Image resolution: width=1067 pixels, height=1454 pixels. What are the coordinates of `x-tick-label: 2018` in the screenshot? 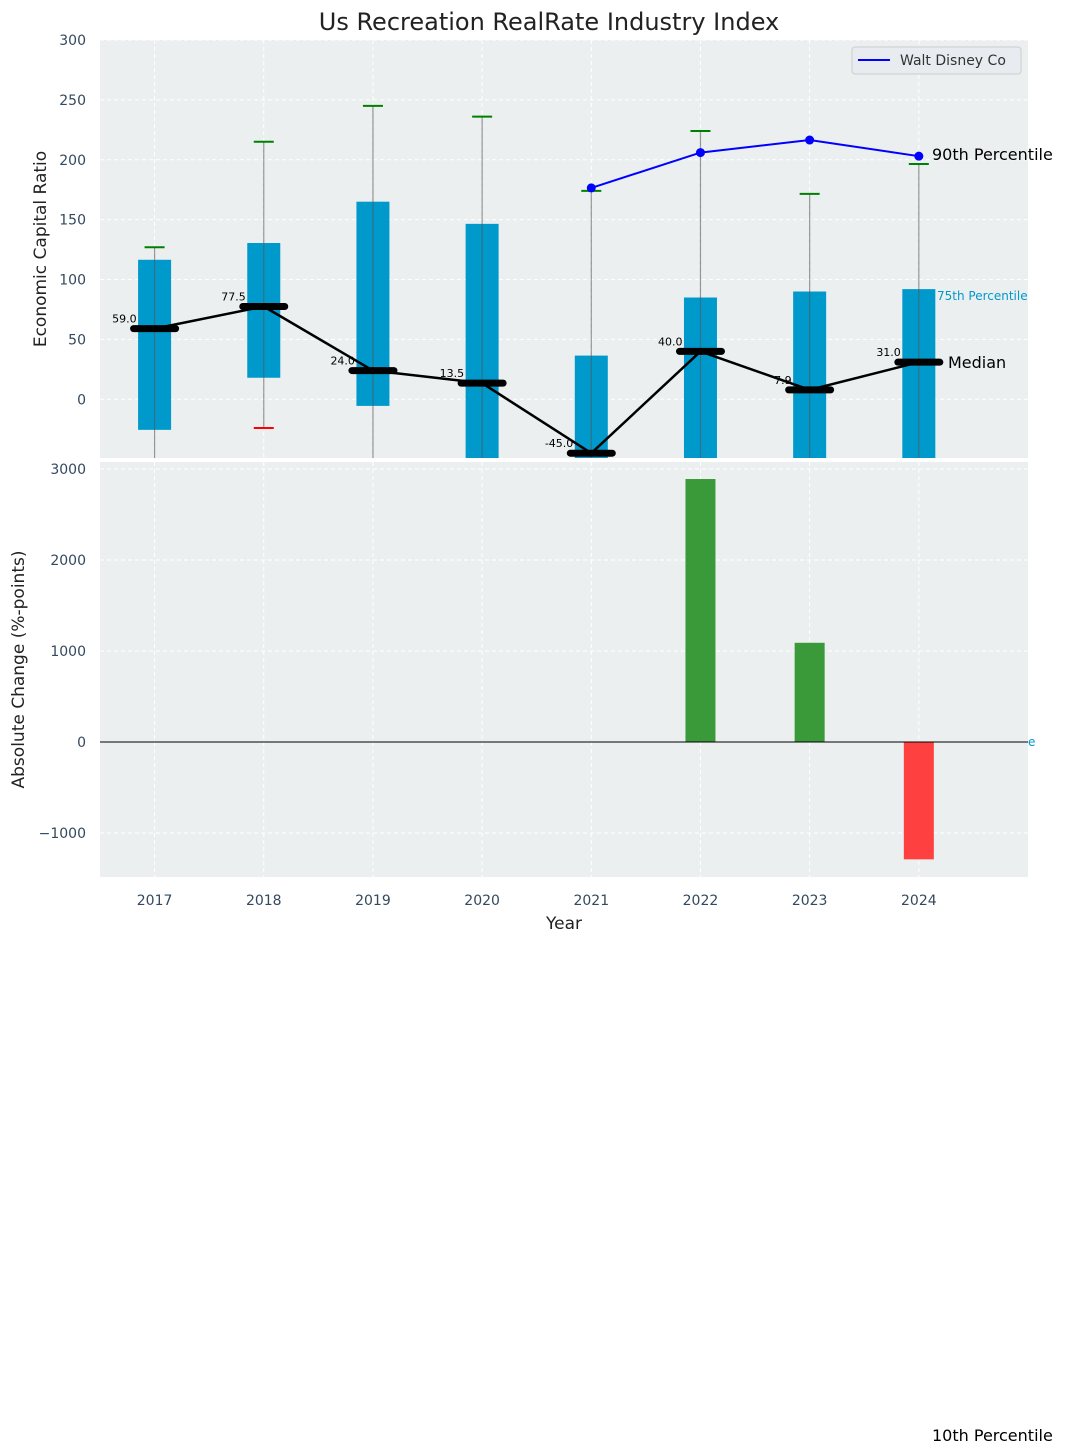 It's located at (264, 901).